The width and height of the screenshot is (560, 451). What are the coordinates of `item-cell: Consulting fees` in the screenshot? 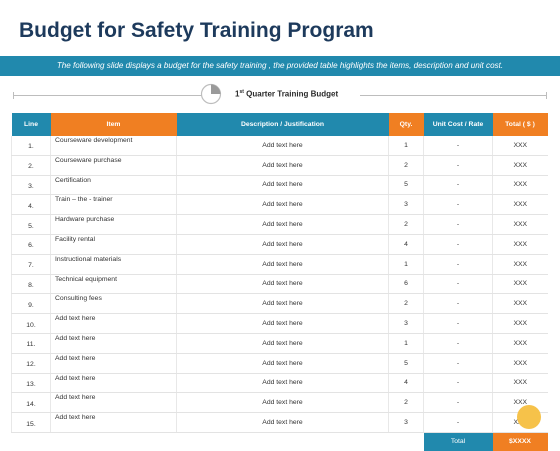 It's located at (113, 304).